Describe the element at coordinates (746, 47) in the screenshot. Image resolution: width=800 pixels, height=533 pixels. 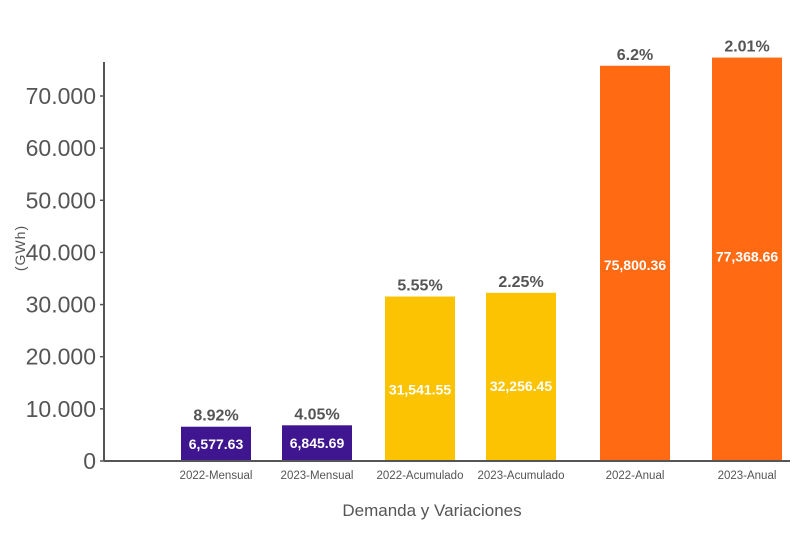
I see `variation-label: 2.01%` at that location.